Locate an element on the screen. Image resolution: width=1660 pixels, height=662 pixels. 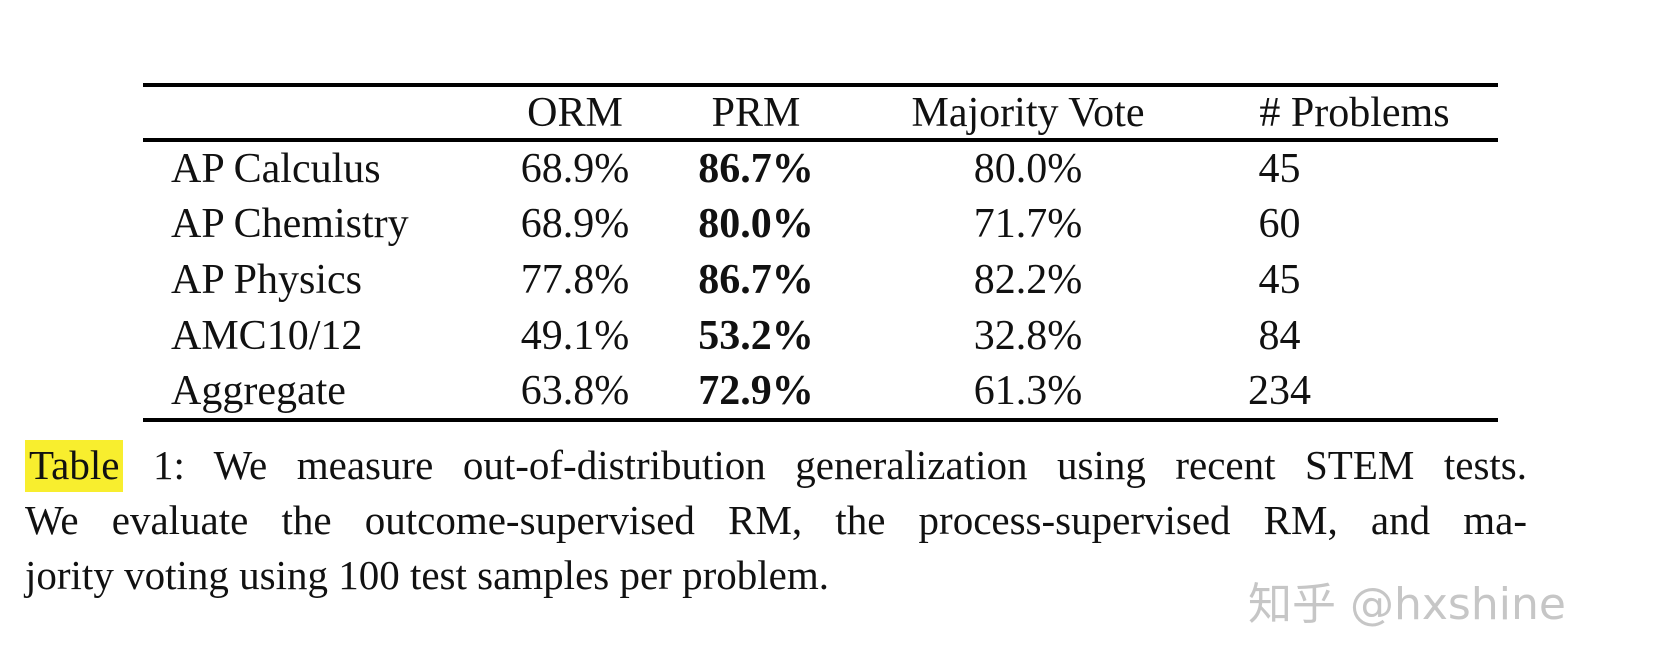
num-problems-value: 60 is located at coordinates (1279, 224).